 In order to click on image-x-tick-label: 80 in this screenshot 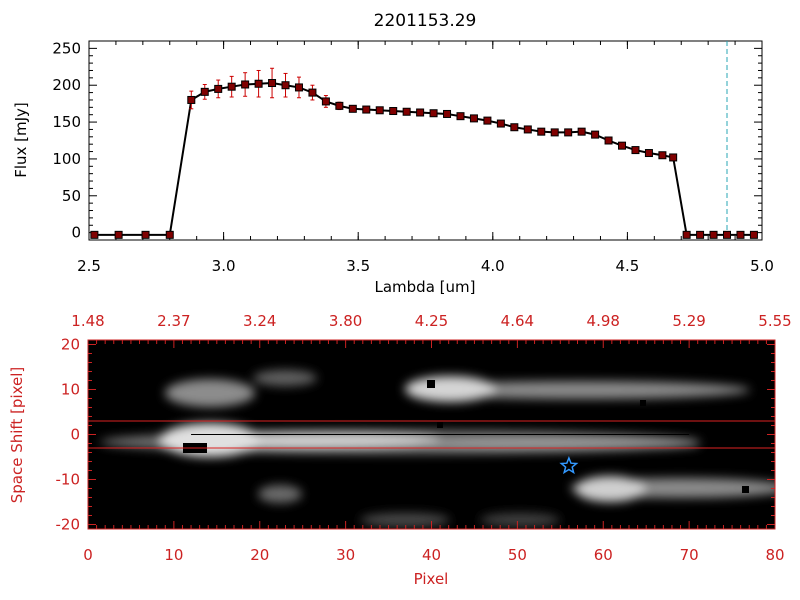, I will do `click(774, 555)`.